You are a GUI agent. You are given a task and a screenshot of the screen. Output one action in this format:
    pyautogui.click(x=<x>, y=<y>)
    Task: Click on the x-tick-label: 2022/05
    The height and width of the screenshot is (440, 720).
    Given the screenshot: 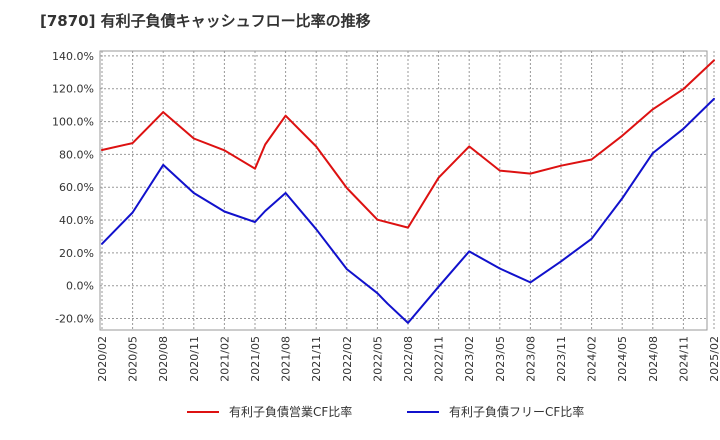 What is the action you would take?
    pyautogui.click(x=377, y=359)
    